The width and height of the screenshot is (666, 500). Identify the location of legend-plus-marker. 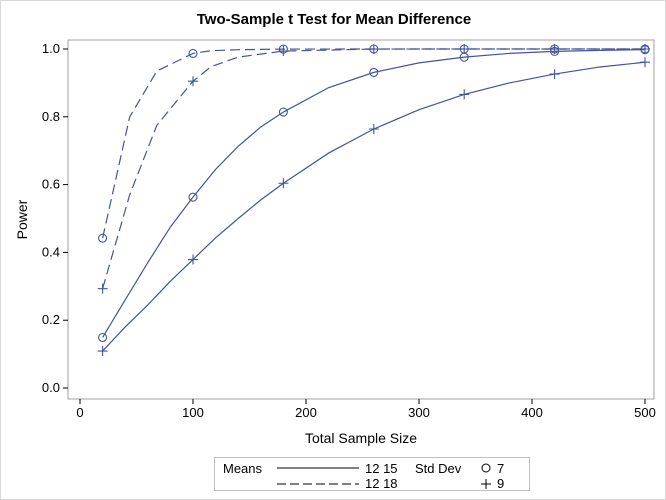
(486, 484).